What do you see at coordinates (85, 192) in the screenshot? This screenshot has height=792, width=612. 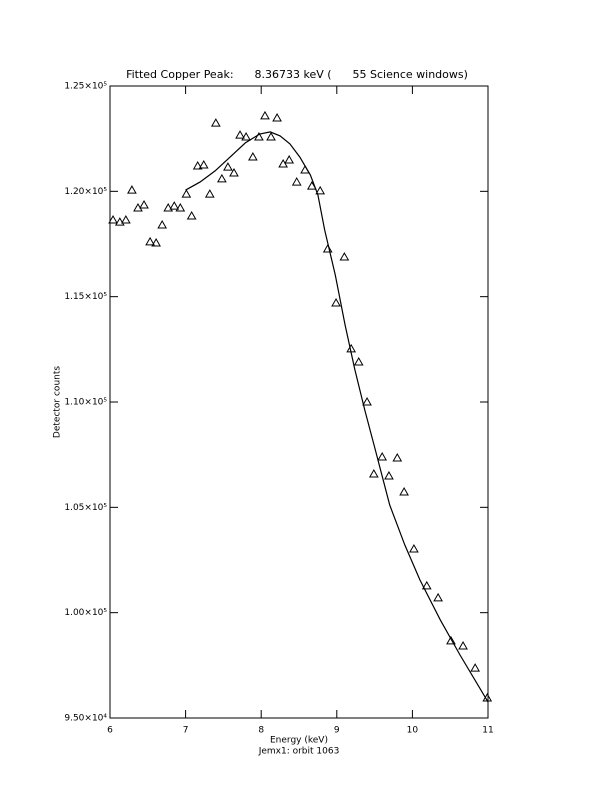 I see `y-tick-label: 1.20×10⁵` at bounding box center [85, 192].